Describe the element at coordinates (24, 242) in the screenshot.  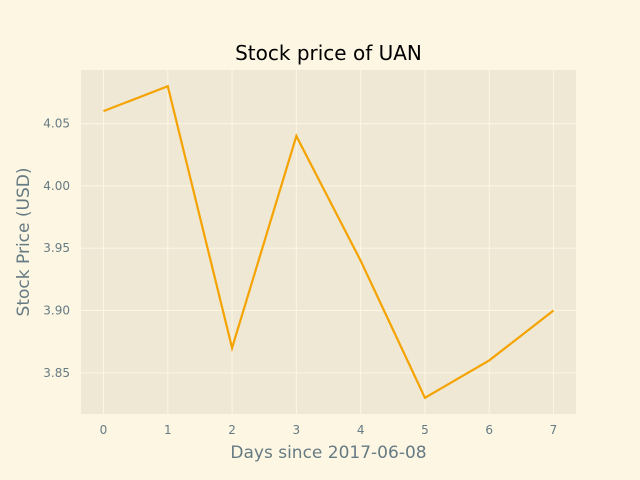
I see `y-axis-label: Stock Price (USD)` at that location.